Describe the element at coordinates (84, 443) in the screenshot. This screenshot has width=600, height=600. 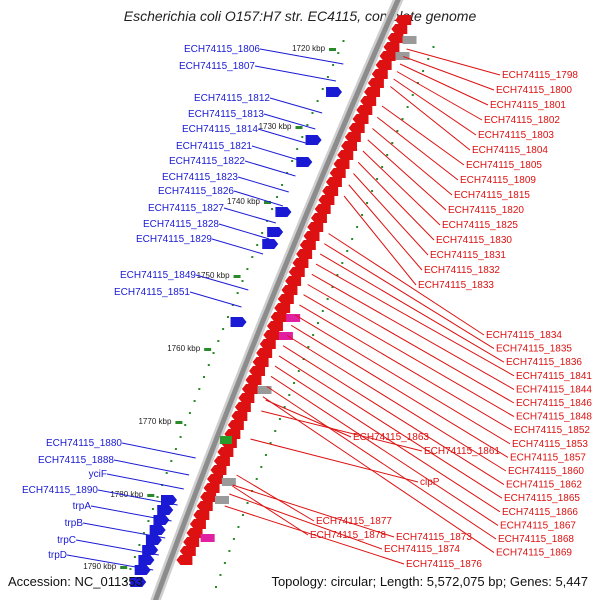
I see `gene-label-left: ECH74115_1880` at that location.